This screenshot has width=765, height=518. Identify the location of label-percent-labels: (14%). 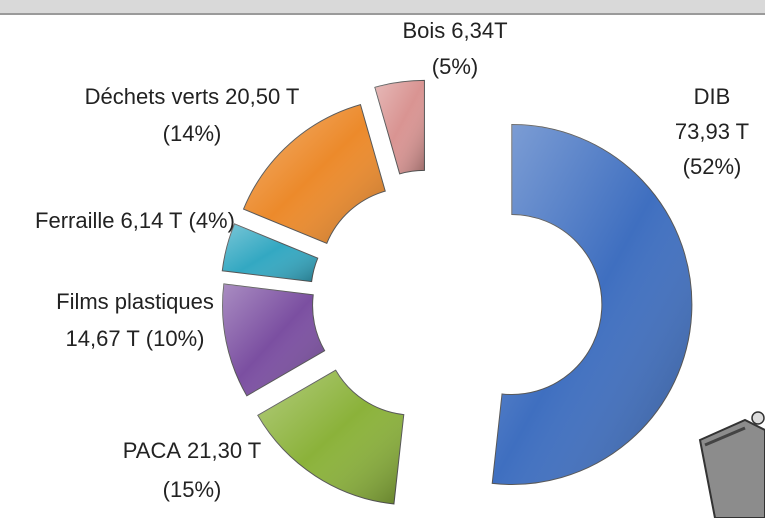
(192, 133).